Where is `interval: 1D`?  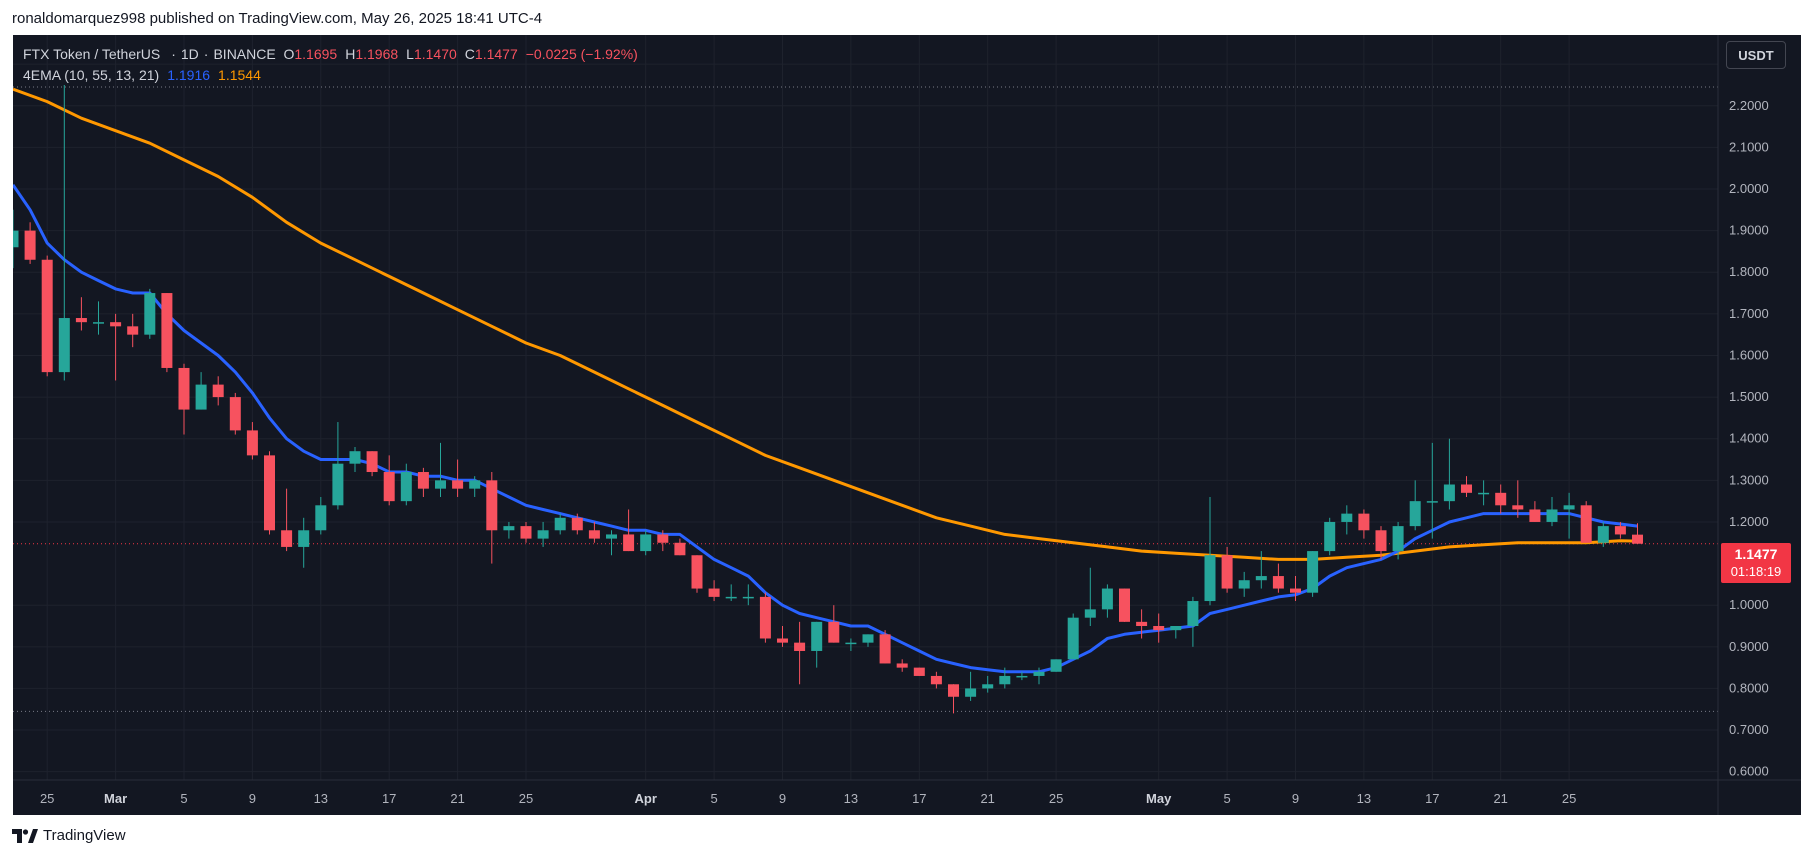
interval: 1D is located at coordinates (189, 54).